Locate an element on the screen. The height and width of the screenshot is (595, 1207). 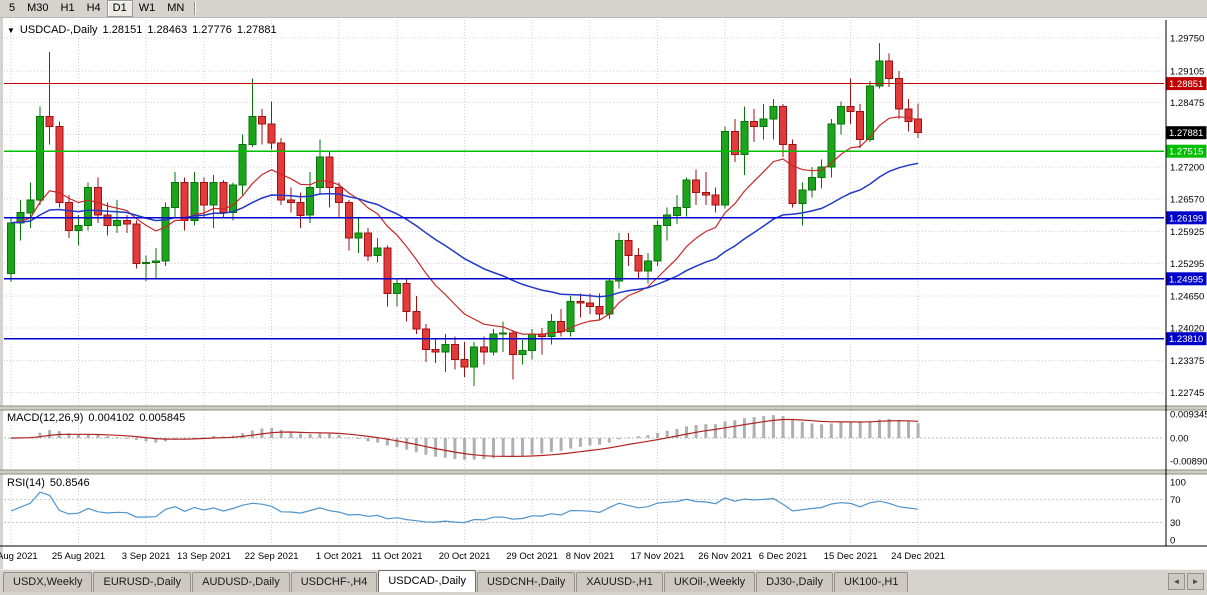
timeframe-button-h4: H4 is located at coordinates (93, 8).